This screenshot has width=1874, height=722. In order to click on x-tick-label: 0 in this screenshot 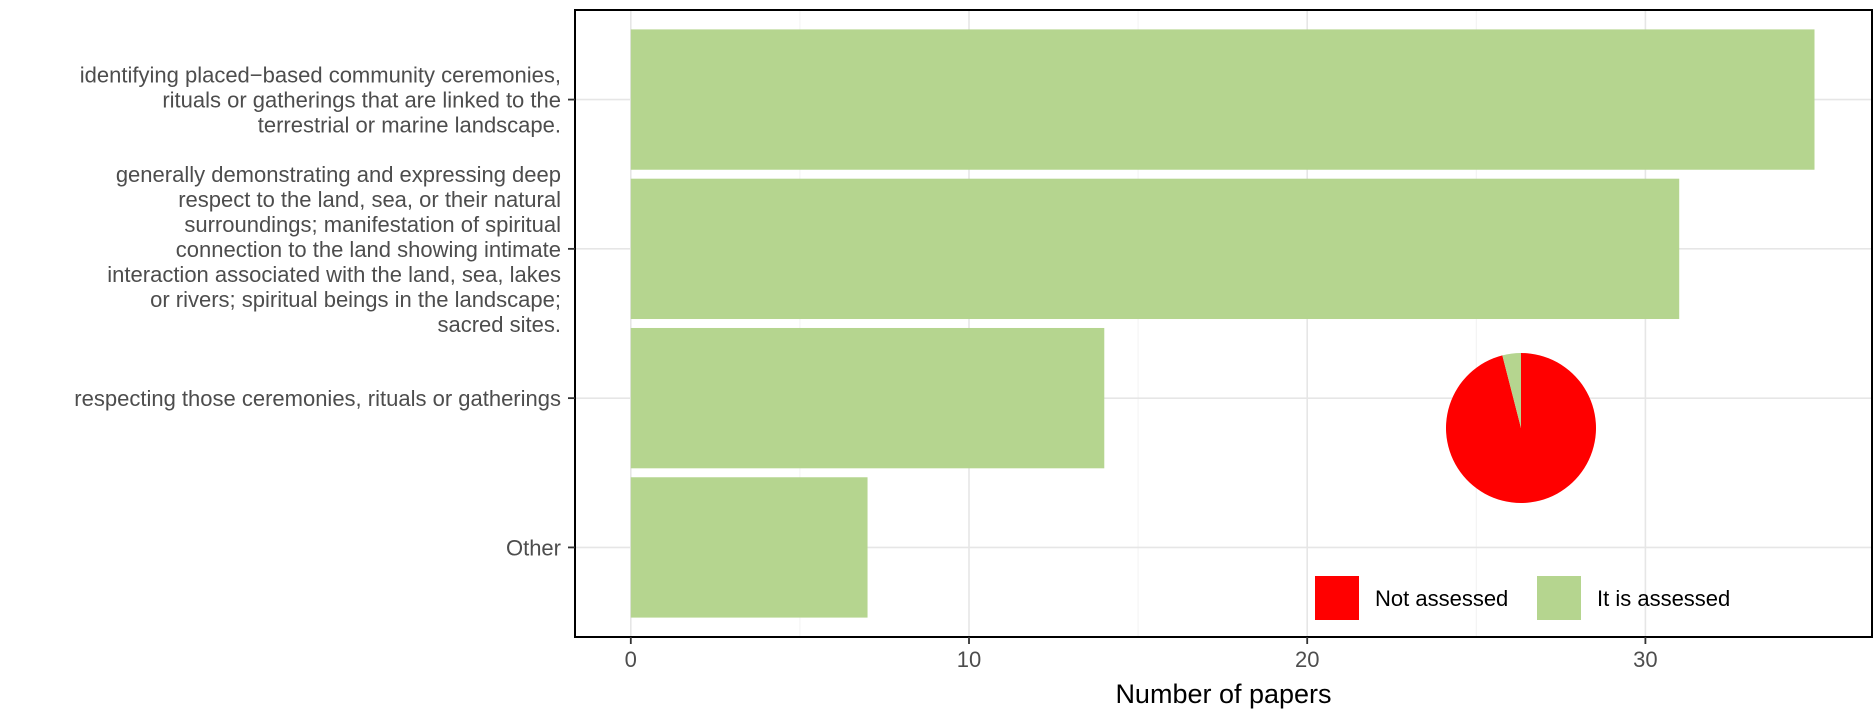, I will do `click(631, 659)`.